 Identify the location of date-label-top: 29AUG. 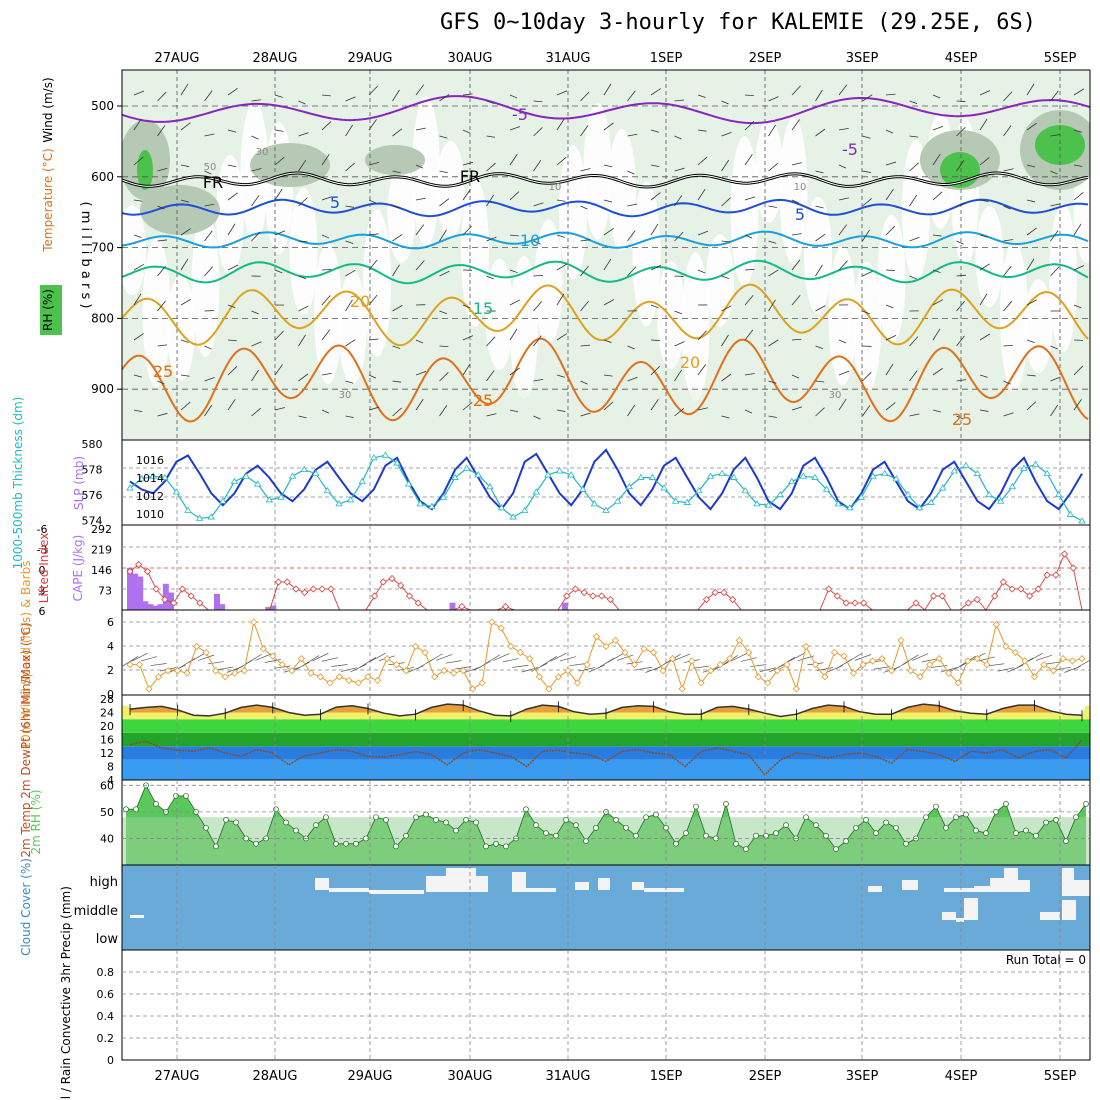
(369, 58).